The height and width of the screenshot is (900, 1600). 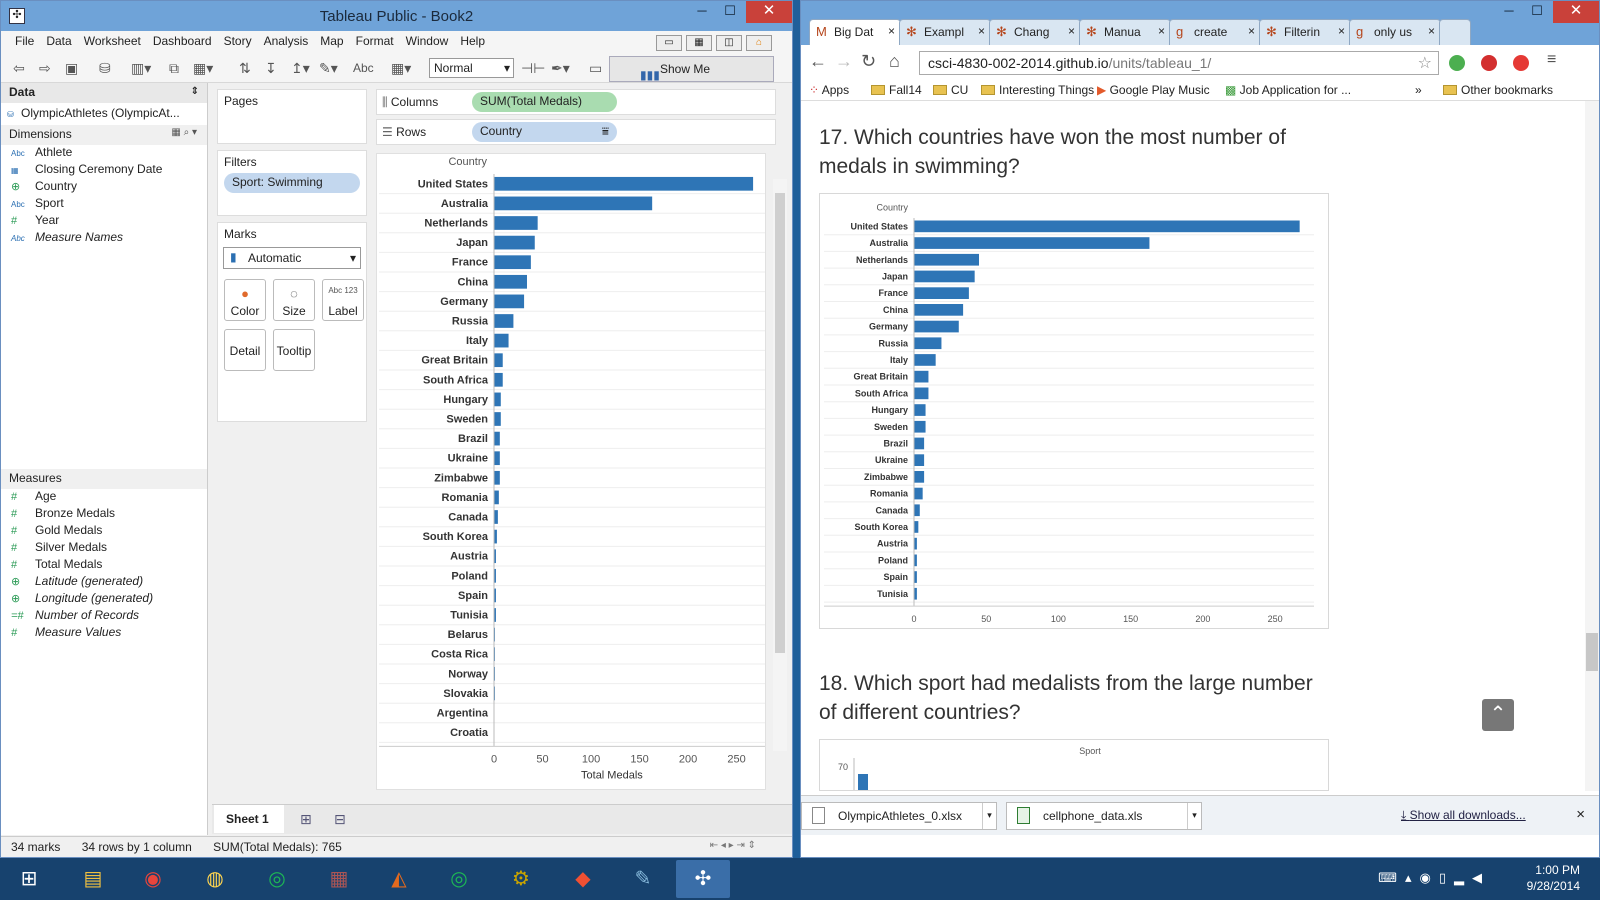 I want to click on menu-worksheet: Worksheet, so click(x=112, y=41).